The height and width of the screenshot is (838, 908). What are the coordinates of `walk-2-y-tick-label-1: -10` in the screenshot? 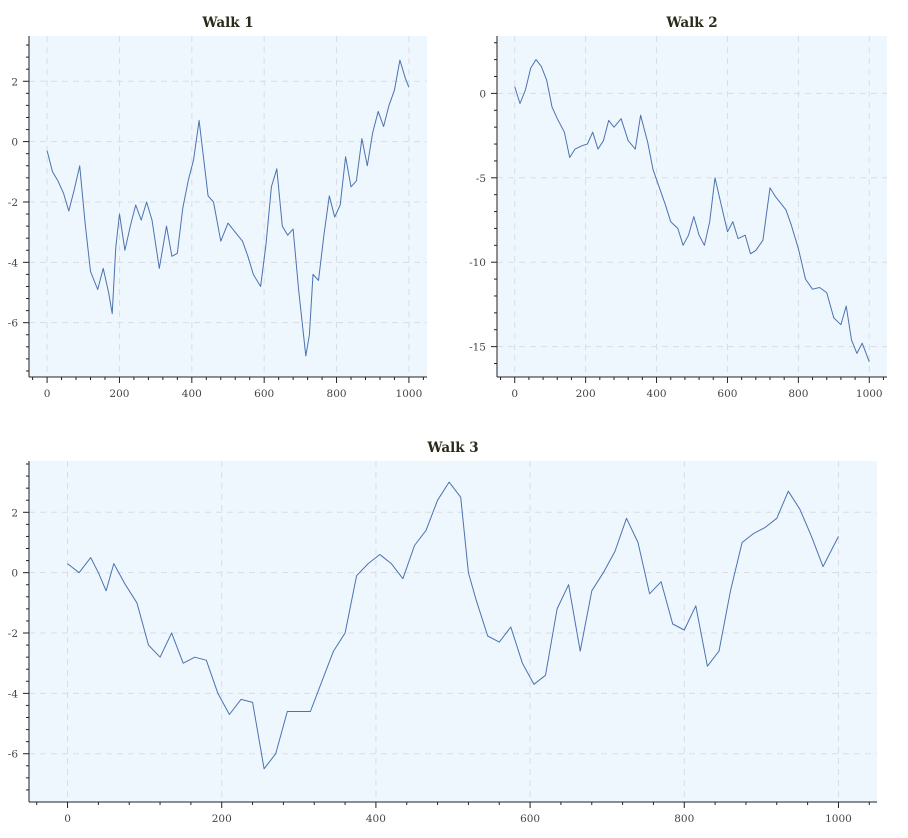 It's located at (477, 263).